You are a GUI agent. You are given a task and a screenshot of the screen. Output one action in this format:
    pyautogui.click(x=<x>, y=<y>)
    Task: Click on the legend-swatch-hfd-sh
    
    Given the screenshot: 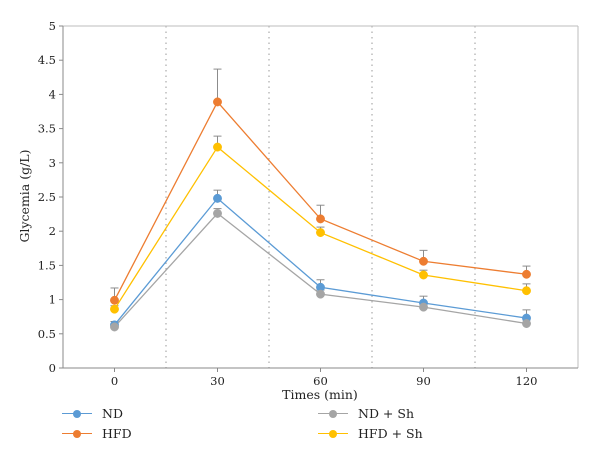 What is the action you would take?
    pyautogui.click(x=333, y=434)
    